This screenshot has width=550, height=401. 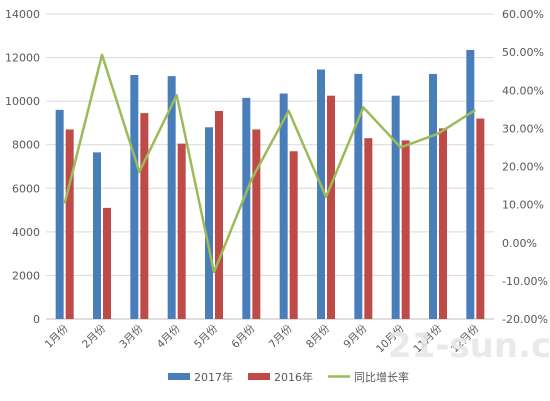 What do you see at coordinates (395, 207) in the screenshot?
I see `bar-2017年-10月份` at bounding box center [395, 207].